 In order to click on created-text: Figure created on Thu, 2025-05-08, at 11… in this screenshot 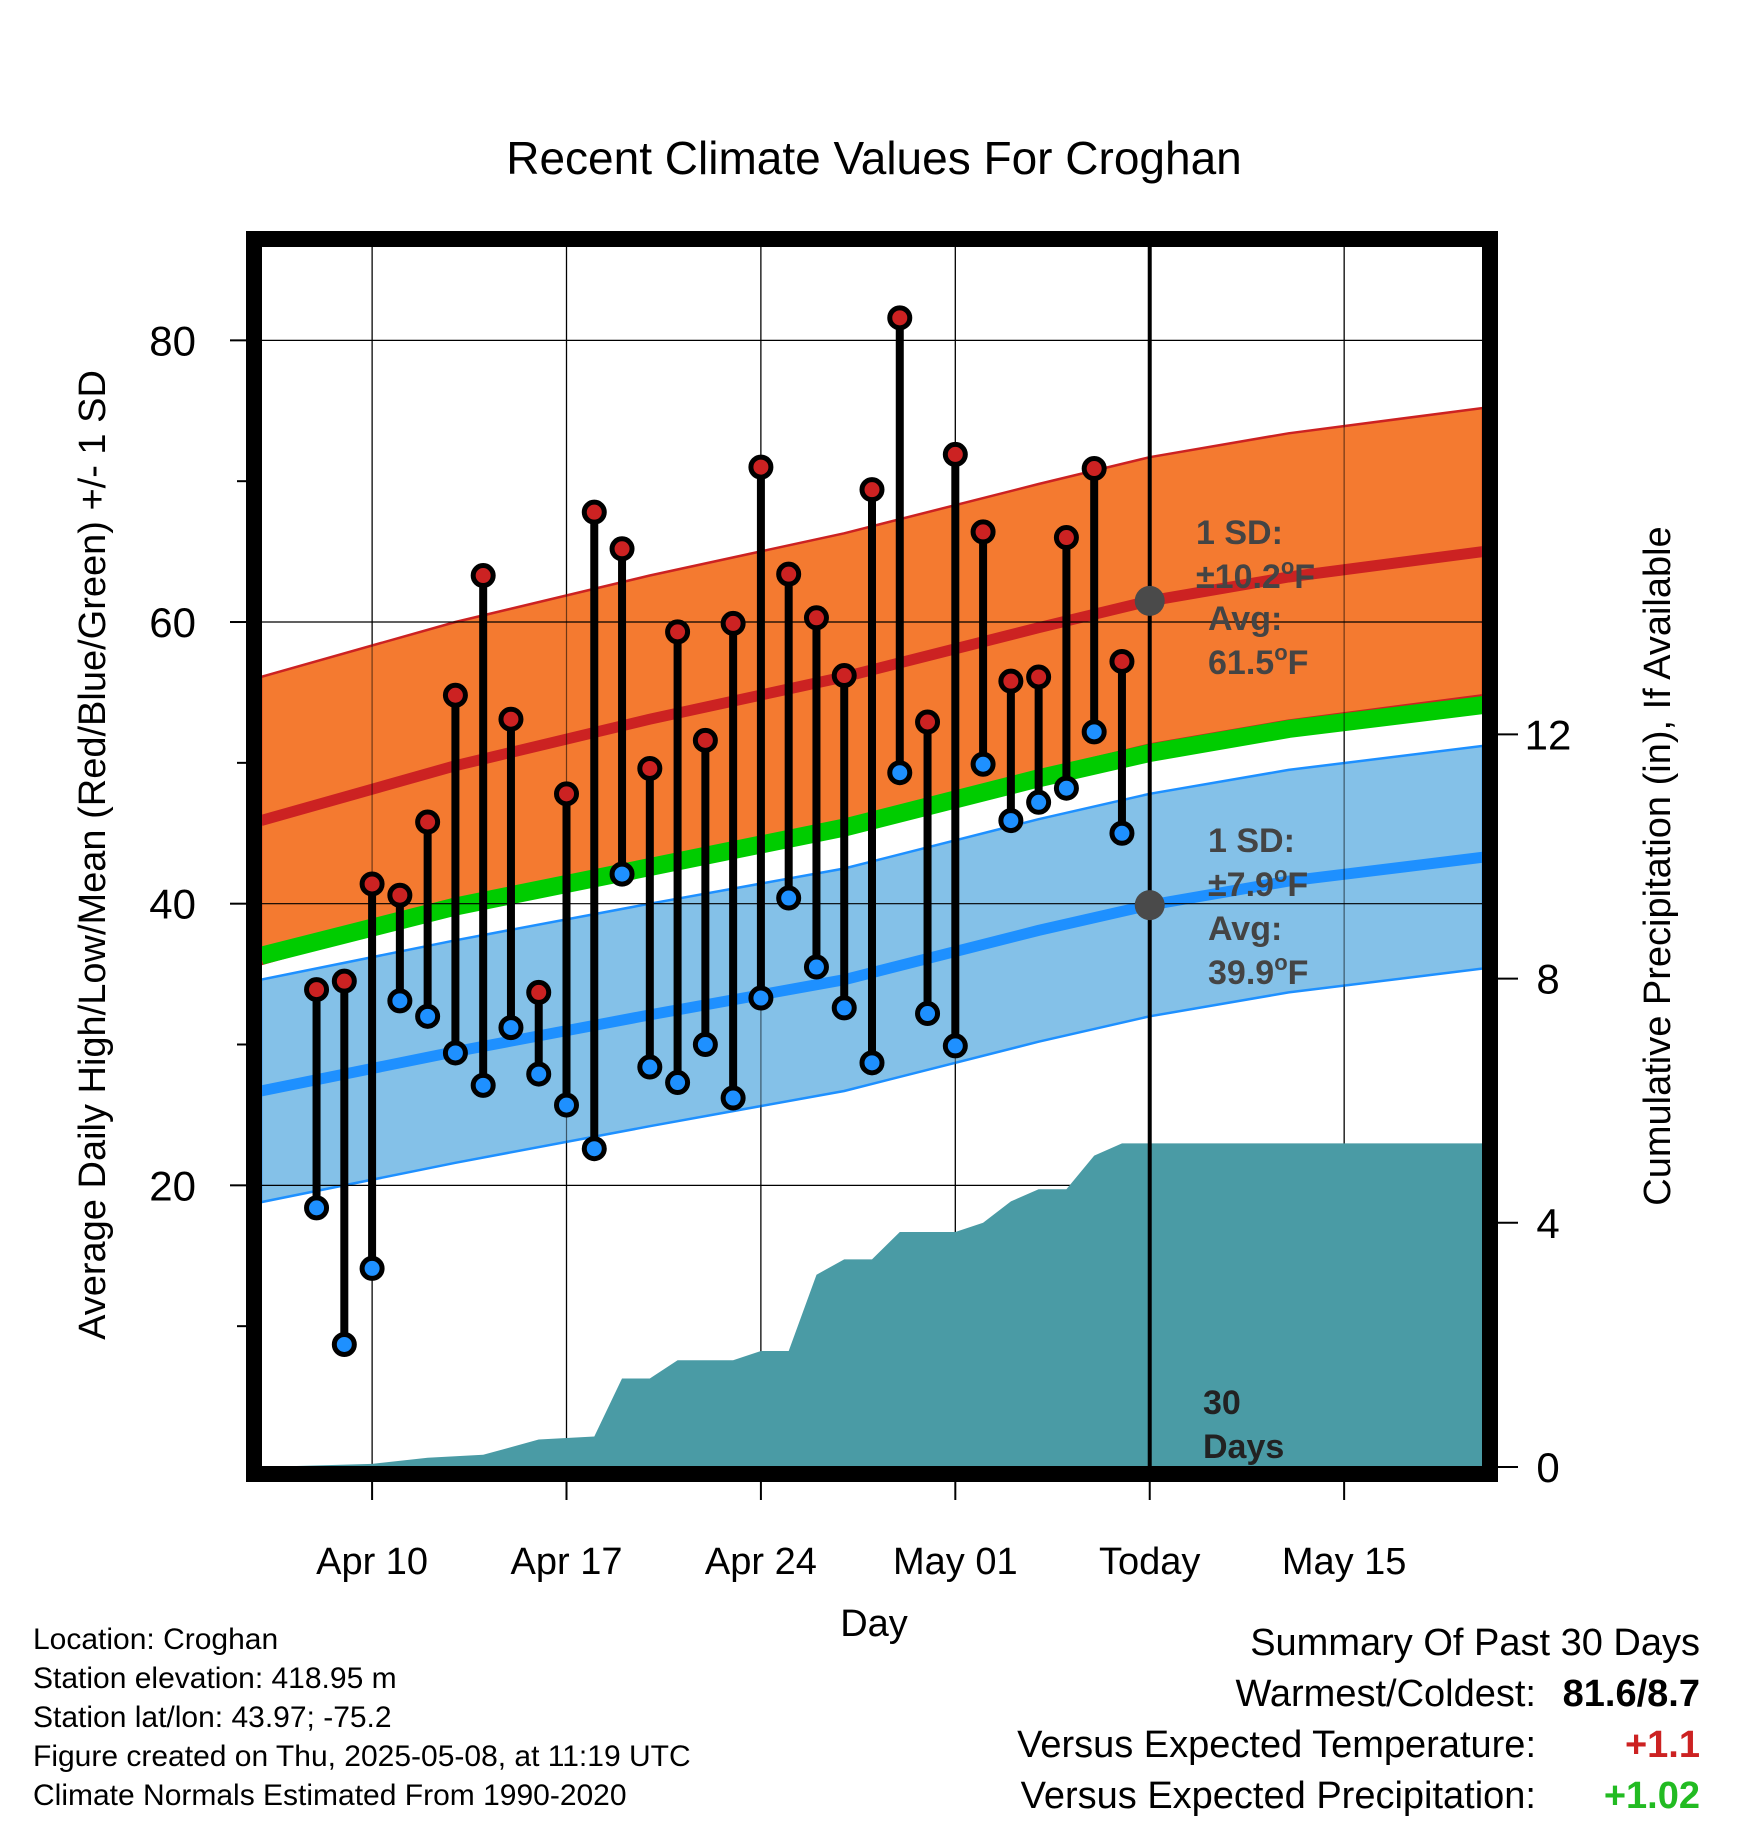, I will do `click(362, 1756)`.